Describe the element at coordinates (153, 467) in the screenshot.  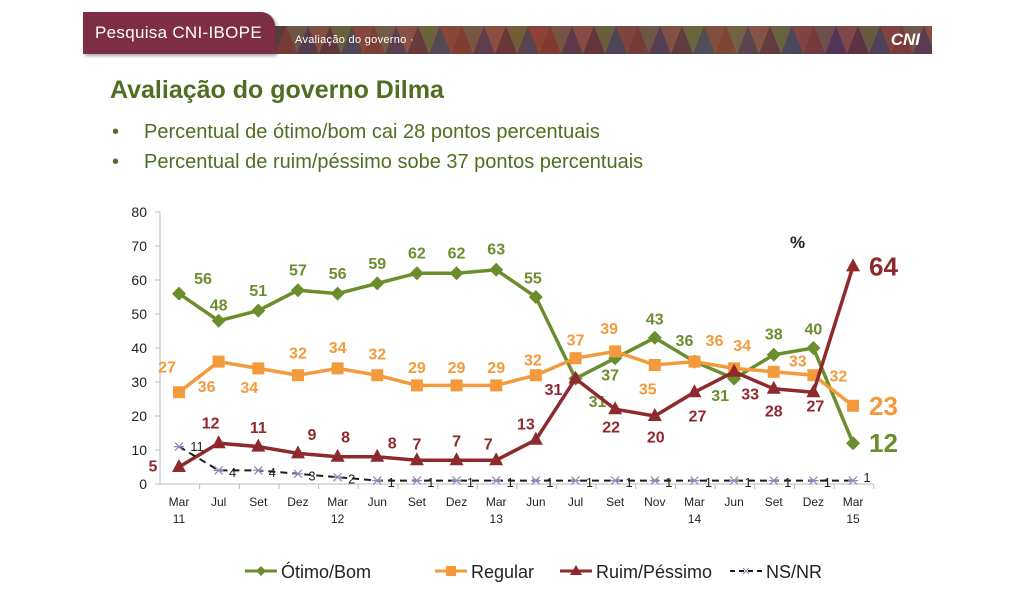
I see `data-label: 5` at that location.